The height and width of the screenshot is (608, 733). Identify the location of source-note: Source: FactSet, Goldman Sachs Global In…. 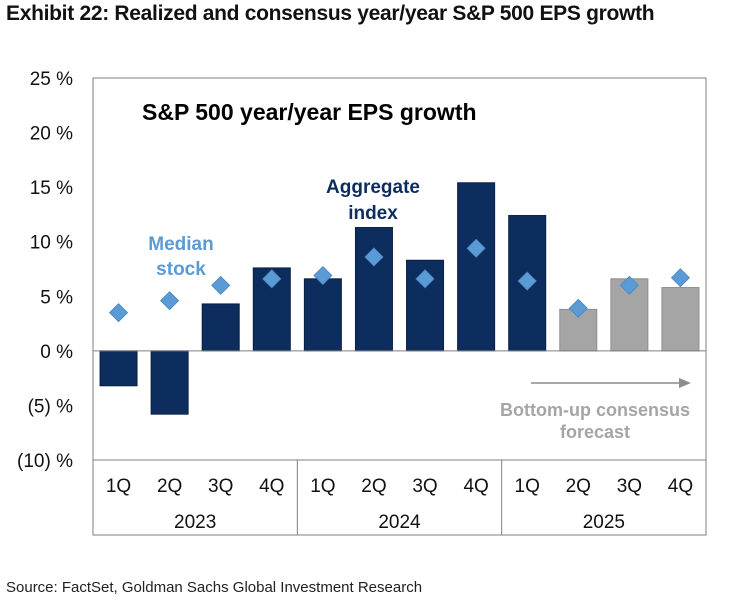
(214, 587).